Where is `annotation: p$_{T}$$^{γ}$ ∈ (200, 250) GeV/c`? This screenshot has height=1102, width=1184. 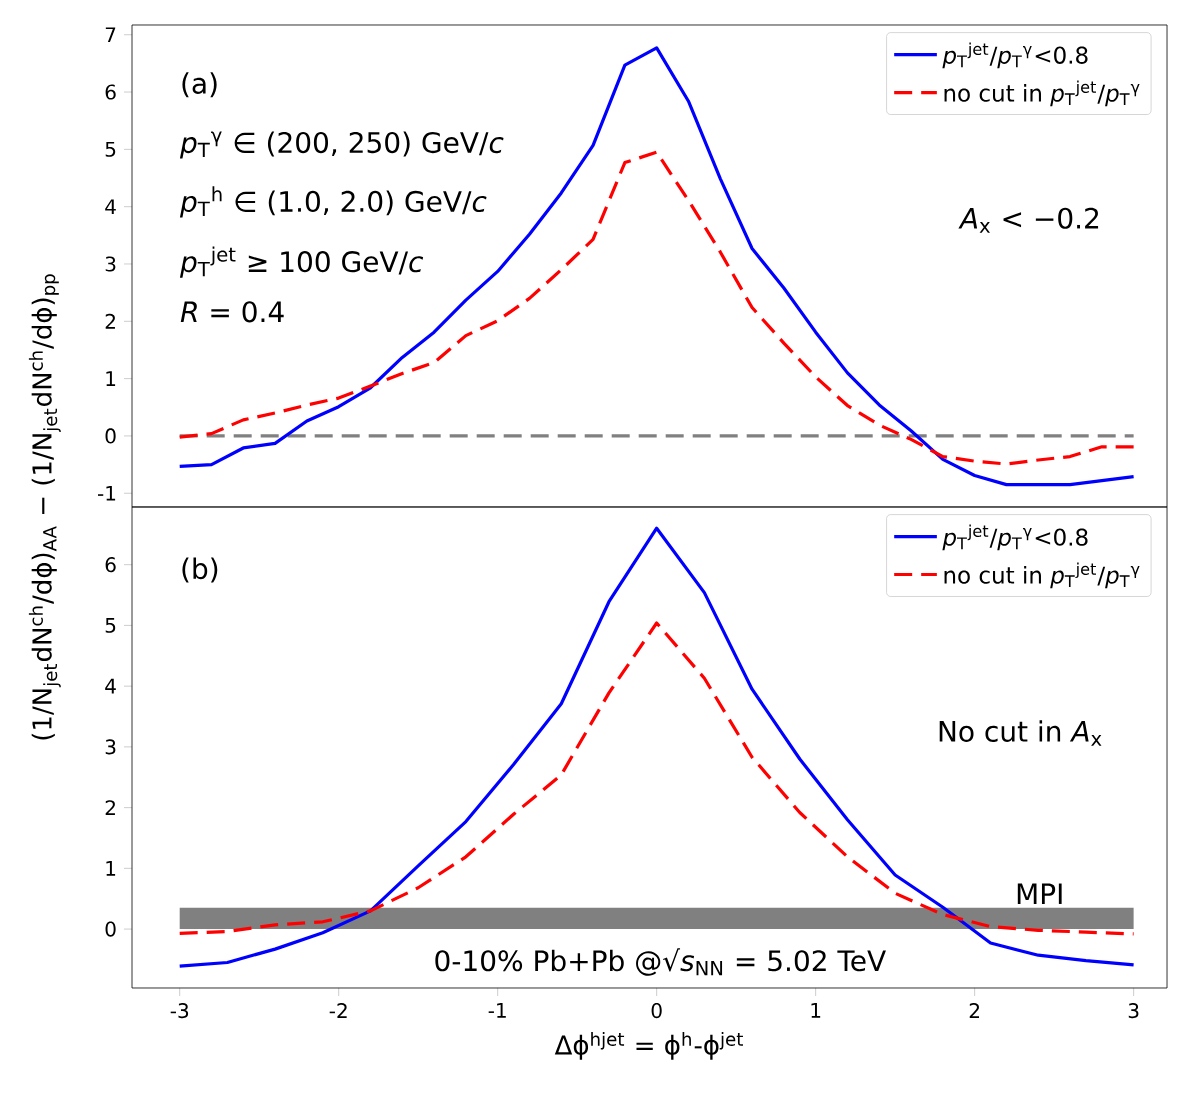 annotation: p$_{T}$$^{γ}$ ∈ (200, 250) GeV/c is located at coordinates (341, 145).